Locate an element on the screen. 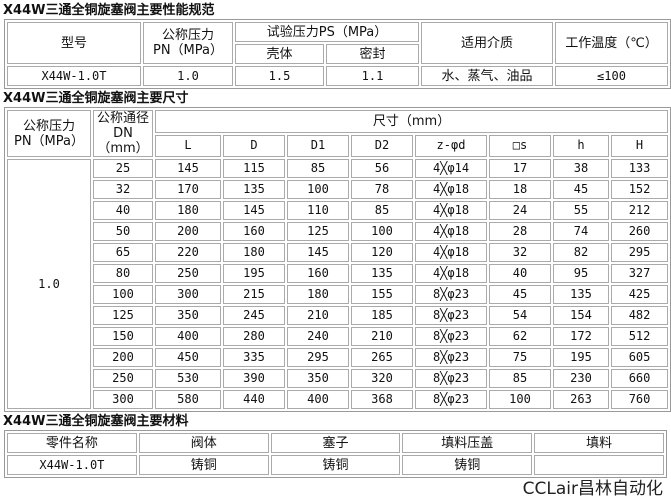 The height and width of the screenshot is (499, 671). cell: 327 is located at coordinates (640, 273).